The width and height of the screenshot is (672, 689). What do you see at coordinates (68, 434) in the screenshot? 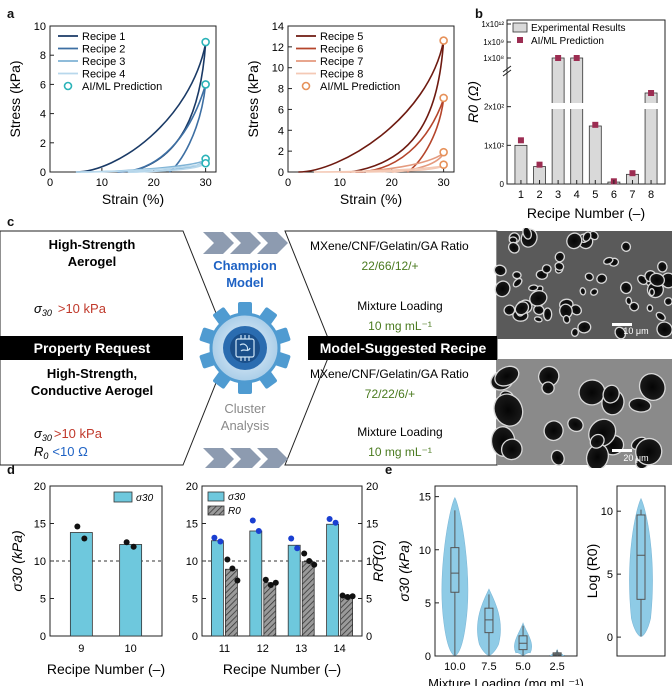
I see `left-bottom-requirement-1: σ30 >10 kPa` at bounding box center [68, 434].